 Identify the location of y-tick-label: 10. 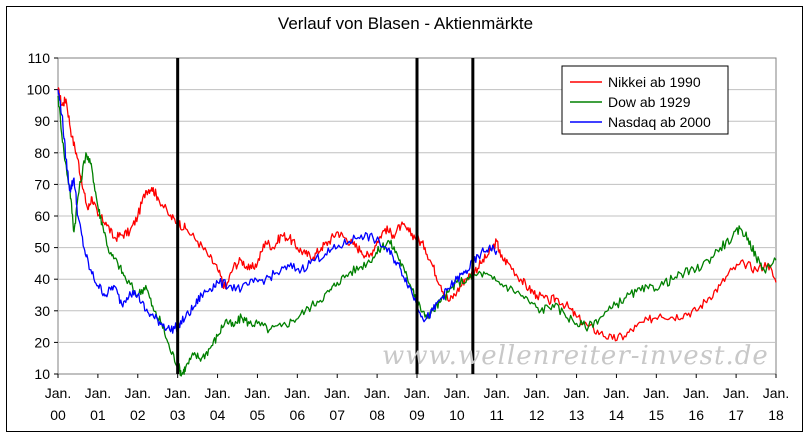
(42, 374).